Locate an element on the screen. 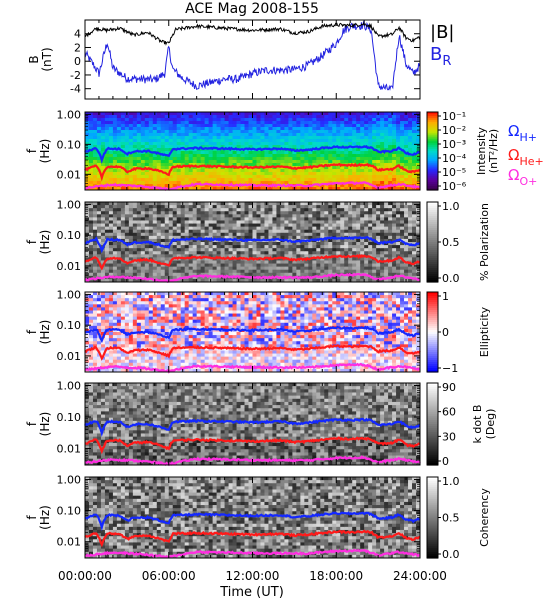 The image size is (550, 600). y-tick-label: -2 is located at coordinates (75, 75).